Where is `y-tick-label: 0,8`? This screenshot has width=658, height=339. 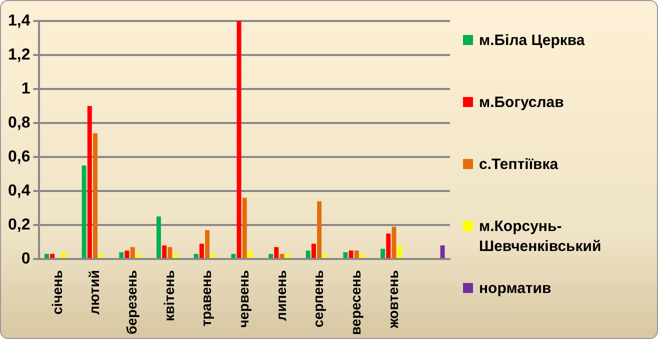
y-tick-label: 0,8 is located at coordinates (19, 123).